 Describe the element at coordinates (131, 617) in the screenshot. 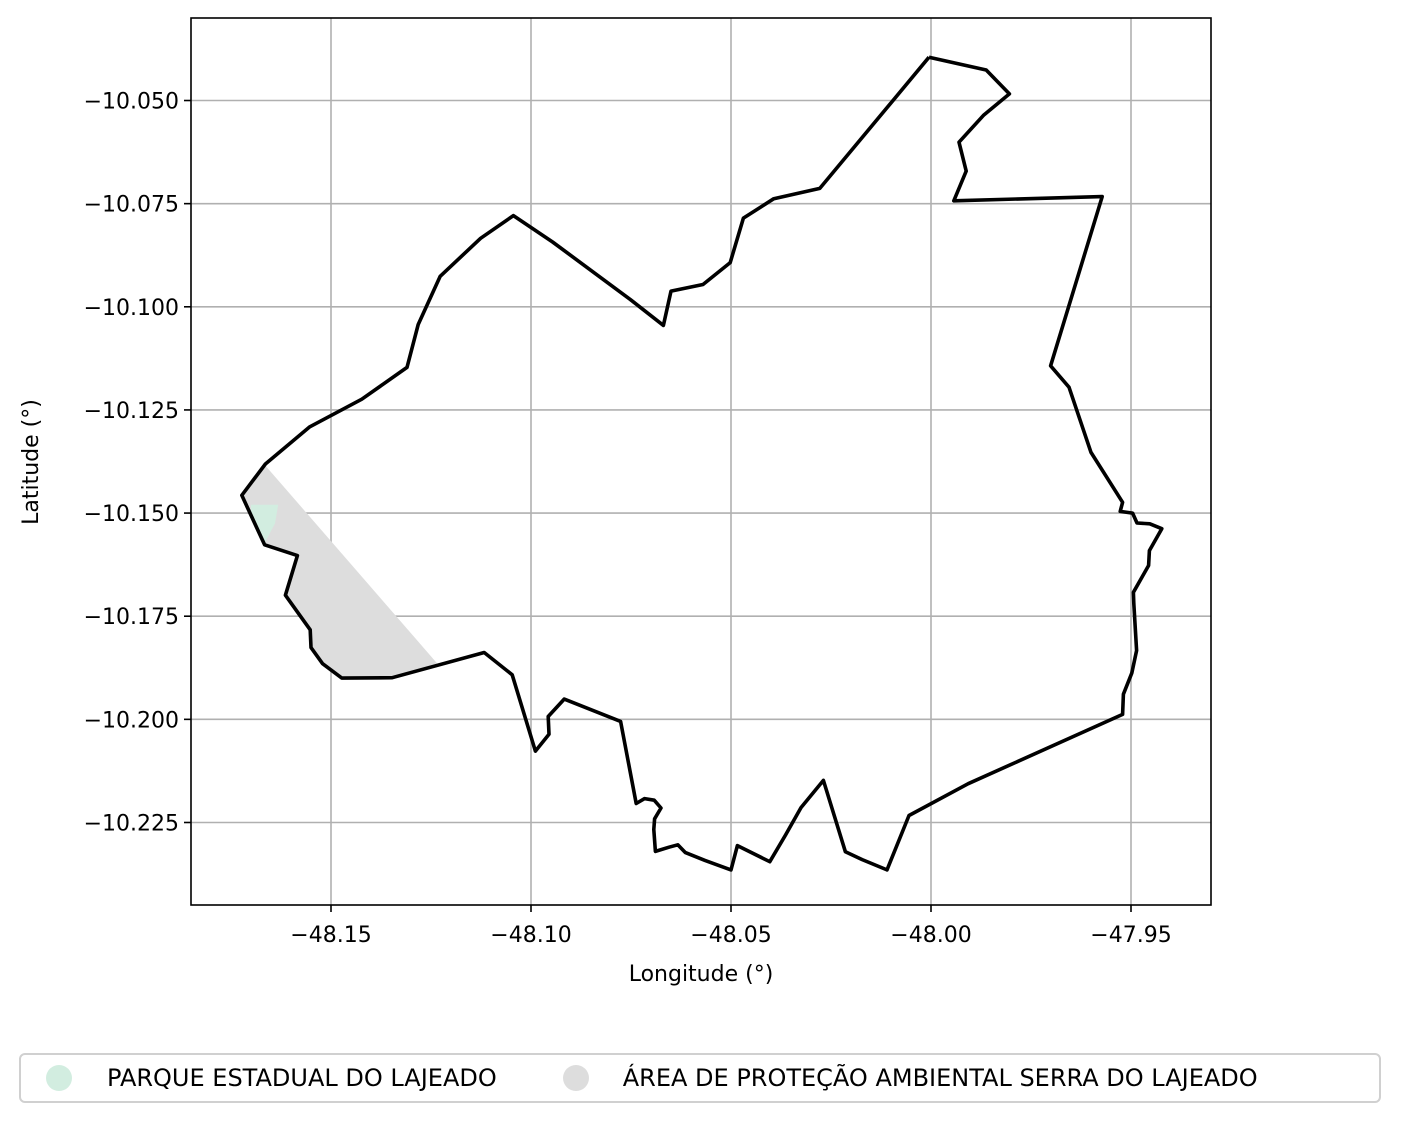

I see `y-tick-label: −10.175` at that location.